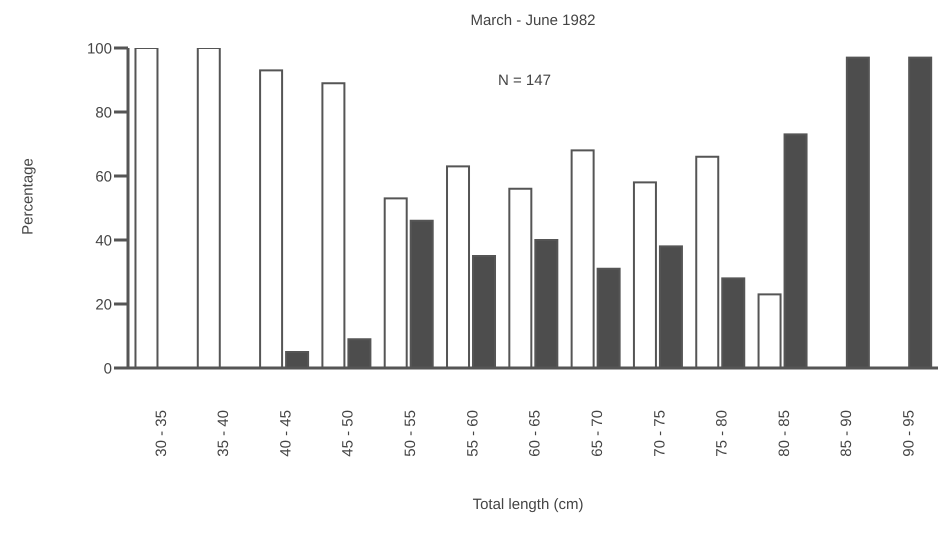 The image size is (939, 533). I want to click on x-axis-title: Total length (cm), so click(528, 504).